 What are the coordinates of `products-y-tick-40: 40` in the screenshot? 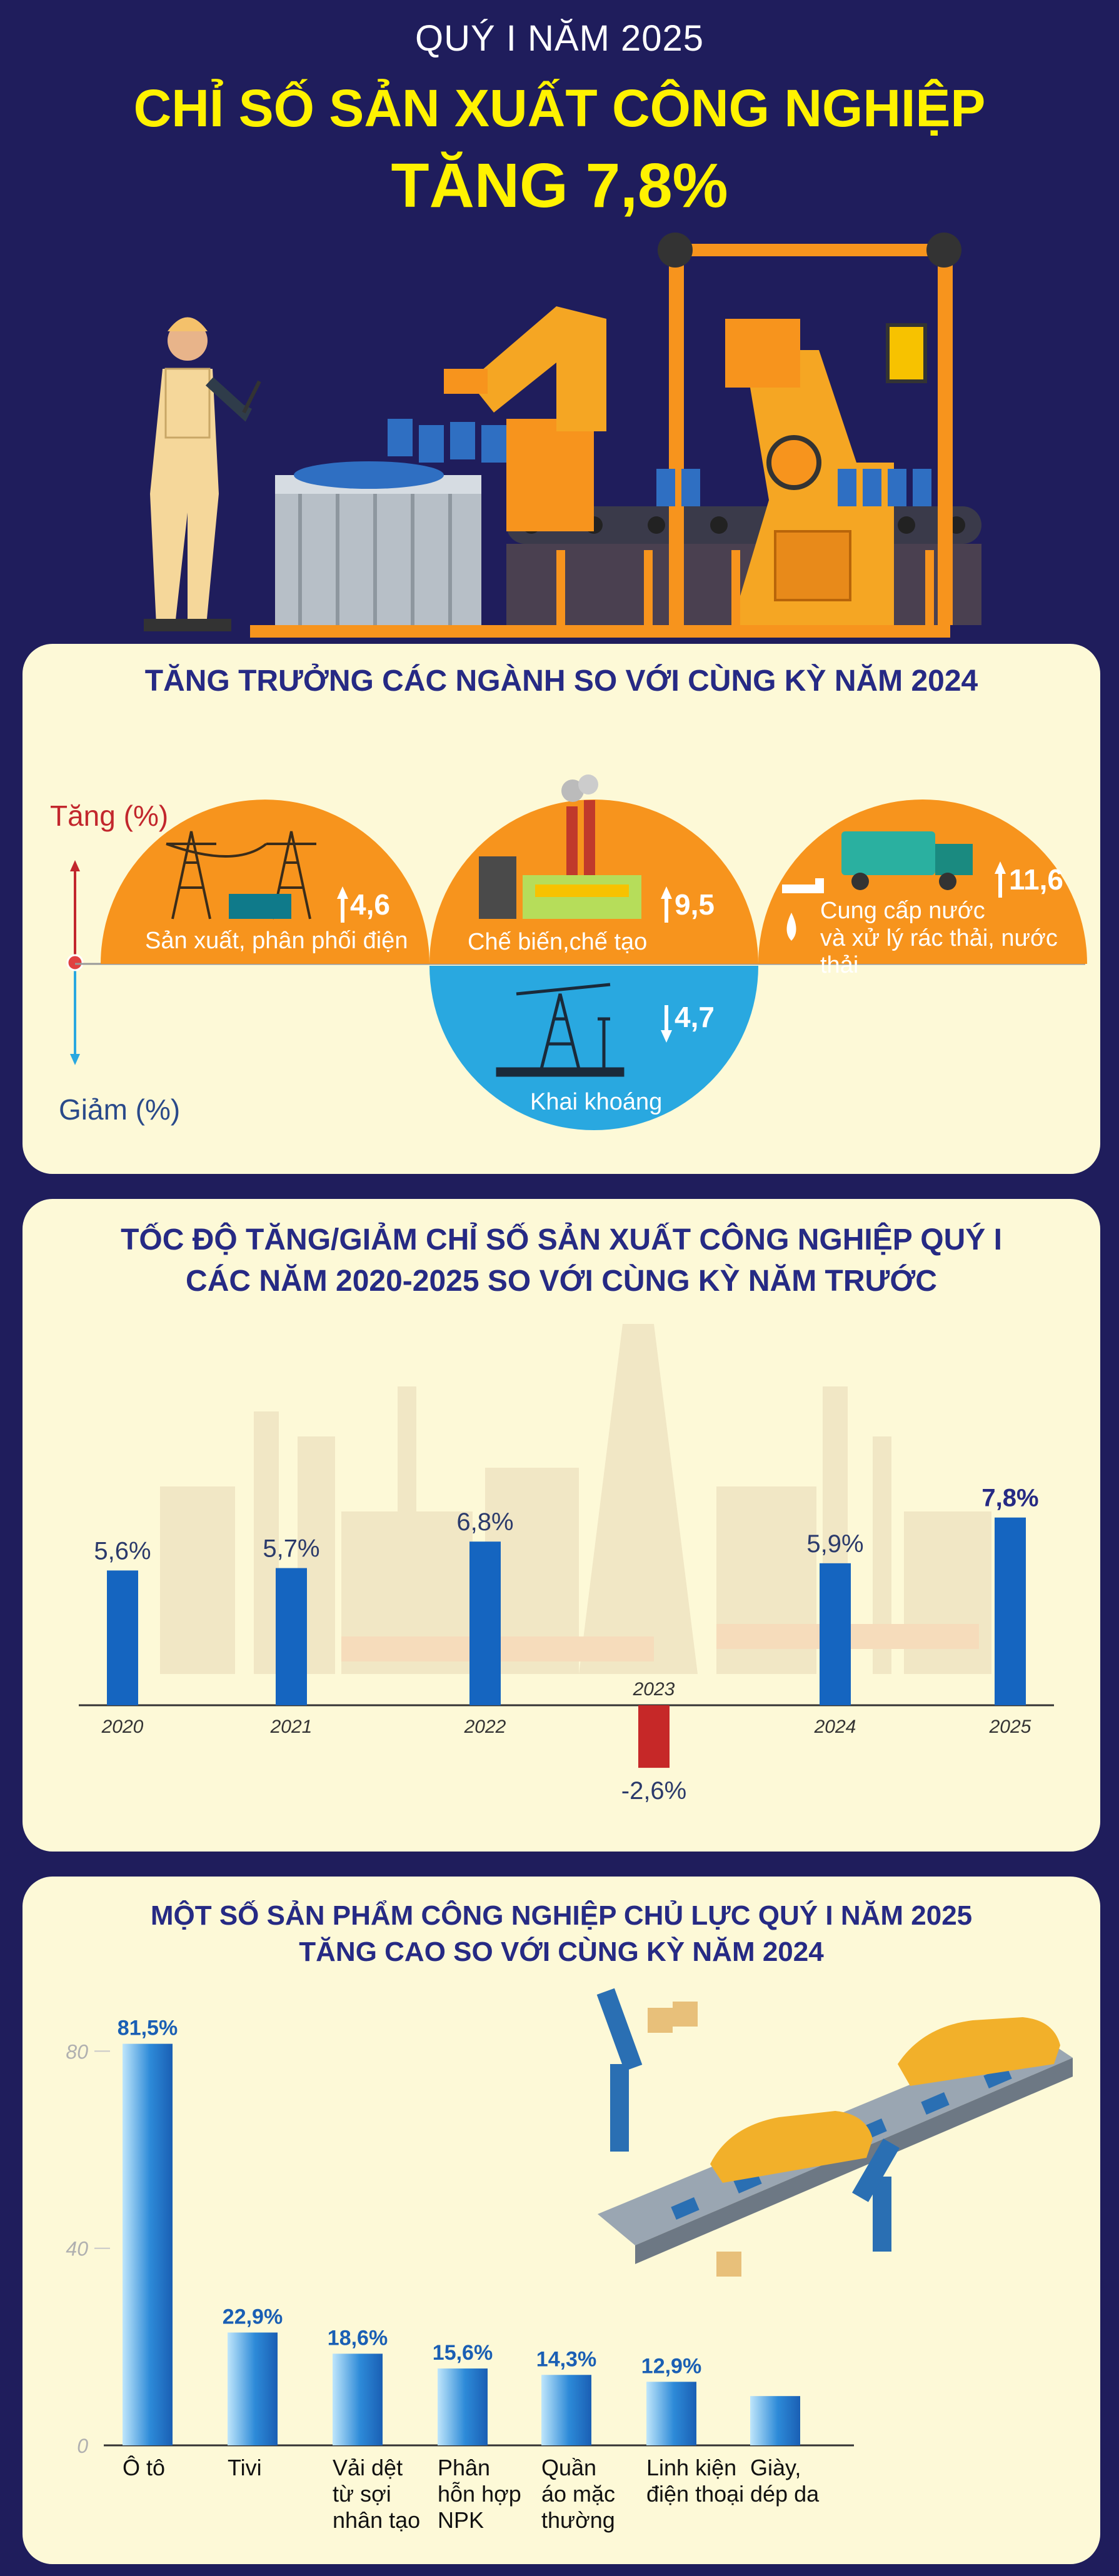 It's located at (77, 2249).